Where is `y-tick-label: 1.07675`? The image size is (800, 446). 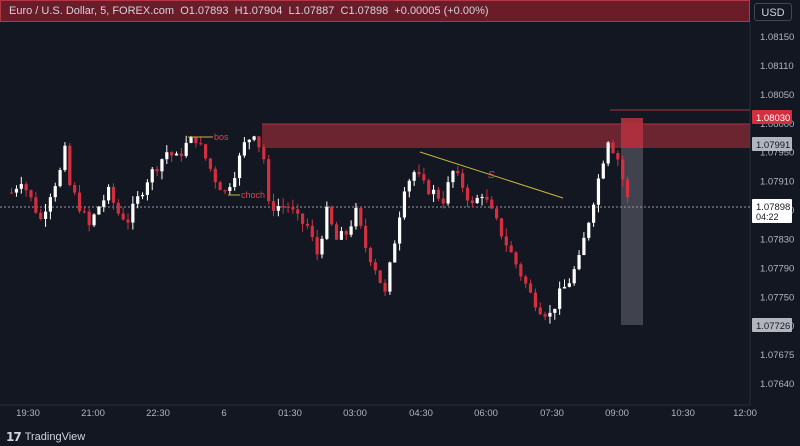
y-tick-label: 1.07675 is located at coordinates (777, 355).